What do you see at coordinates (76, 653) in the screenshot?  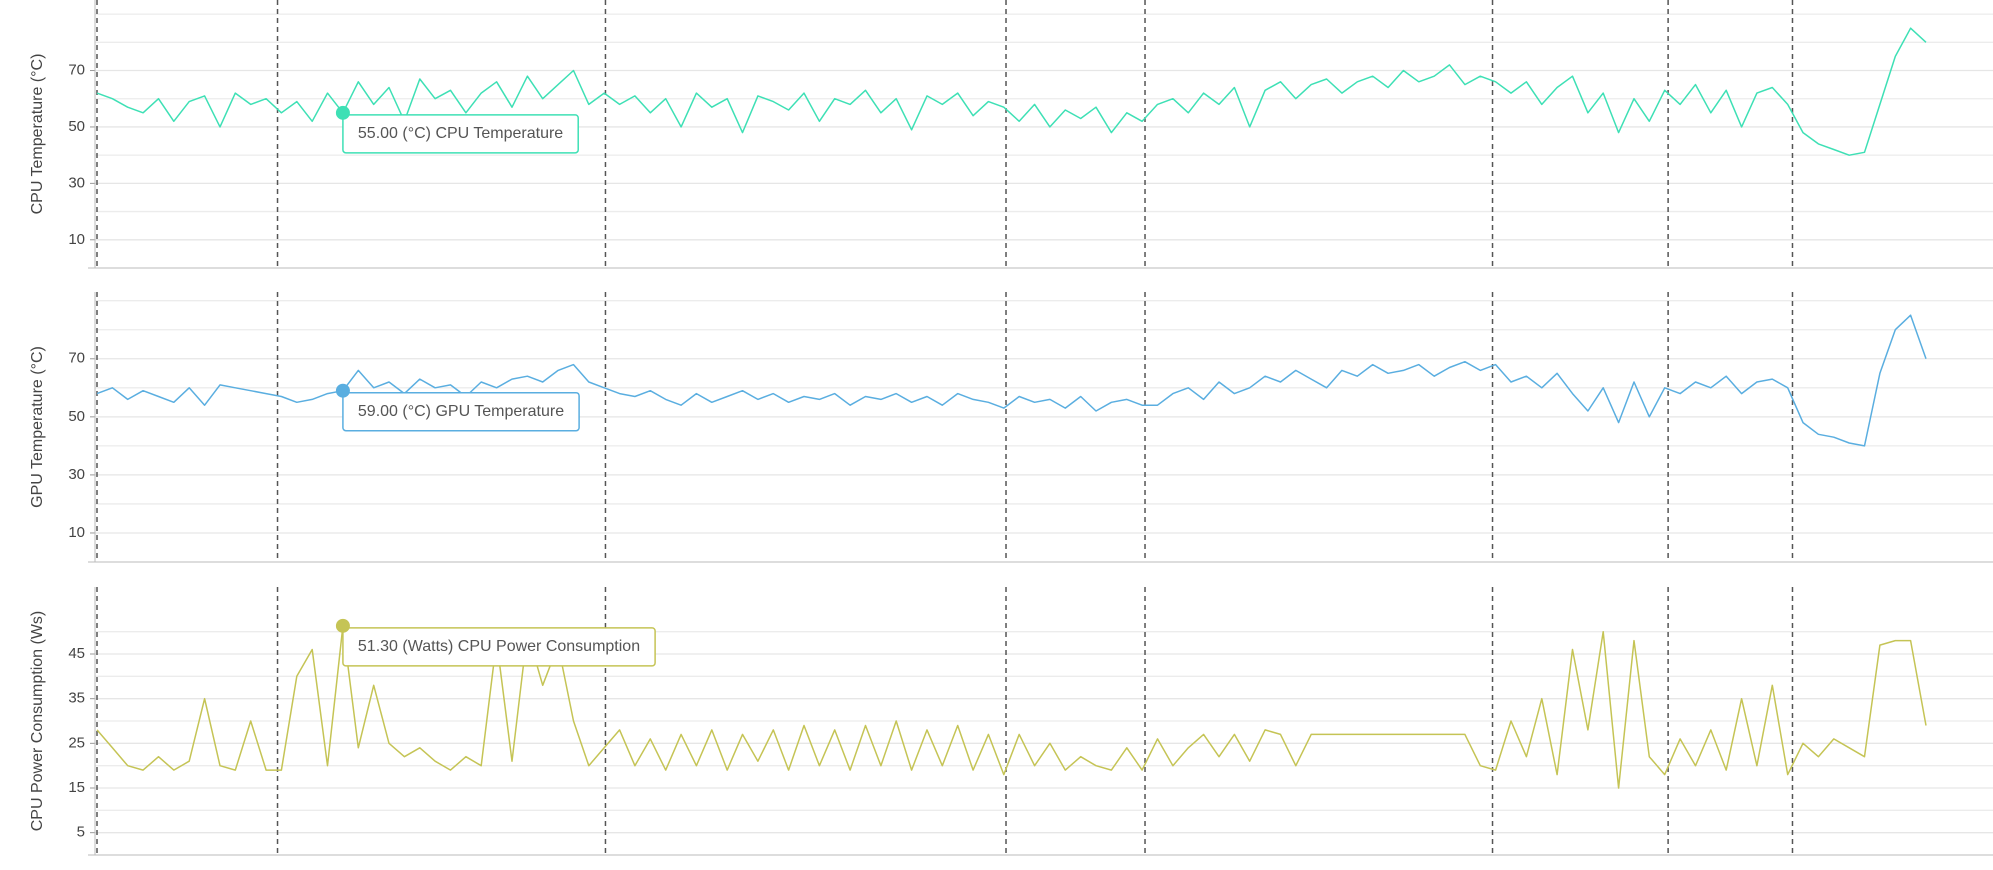 I see `y-tick-label: 45` at bounding box center [76, 653].